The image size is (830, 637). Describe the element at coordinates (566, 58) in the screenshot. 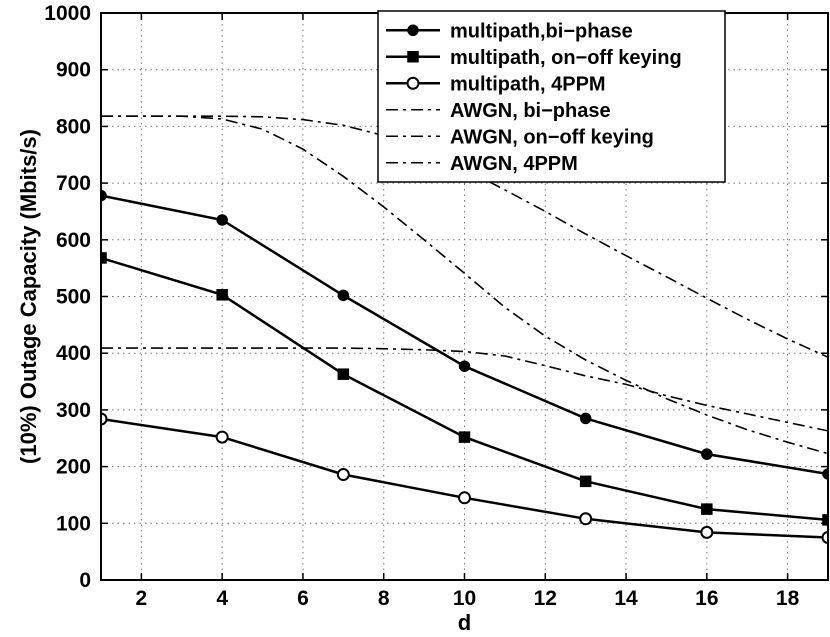

I see `legend-label: multipath, on−off keying` at that location.